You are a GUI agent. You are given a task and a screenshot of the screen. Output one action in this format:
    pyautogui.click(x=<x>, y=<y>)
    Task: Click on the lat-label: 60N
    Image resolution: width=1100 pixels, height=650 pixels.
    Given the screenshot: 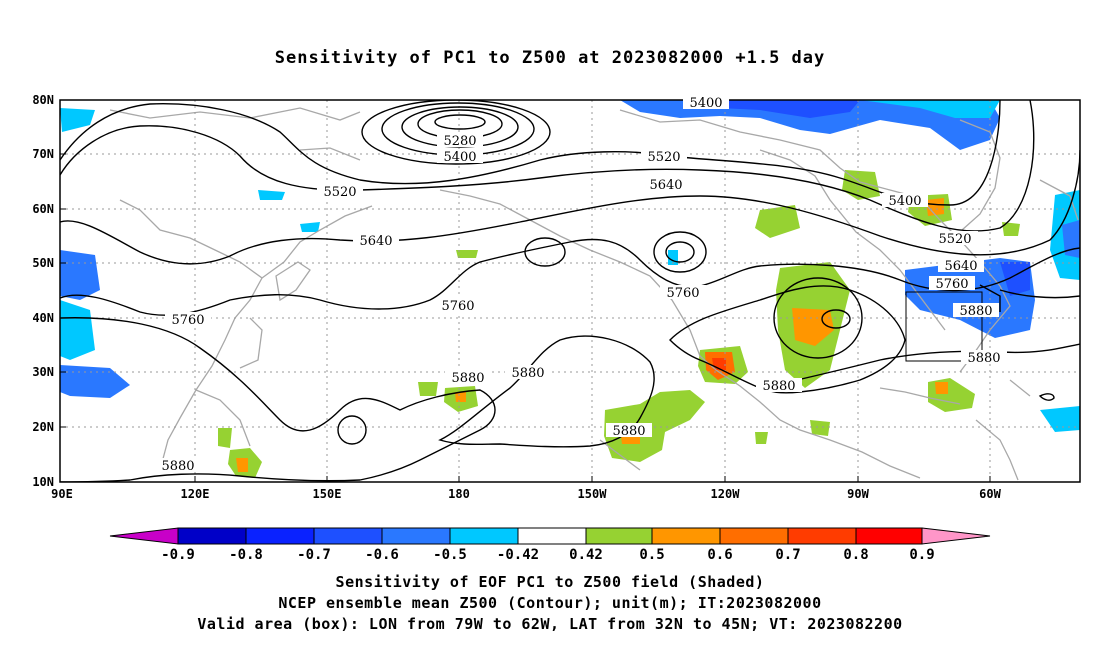 What is the action you would take?
    pyautogui.click(x=43, y=209)
    